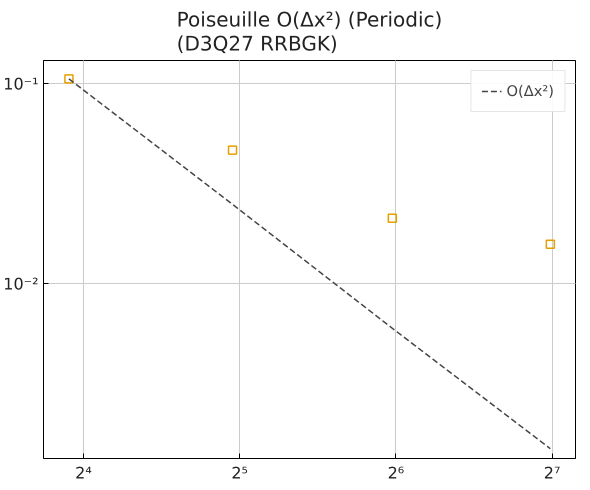 This screenshot has height=490, width=590. What do you see at coordinates (83, 473) in the screenshot?
I see `x-tick-label: 2⁴` at bounding box center [83, 473].